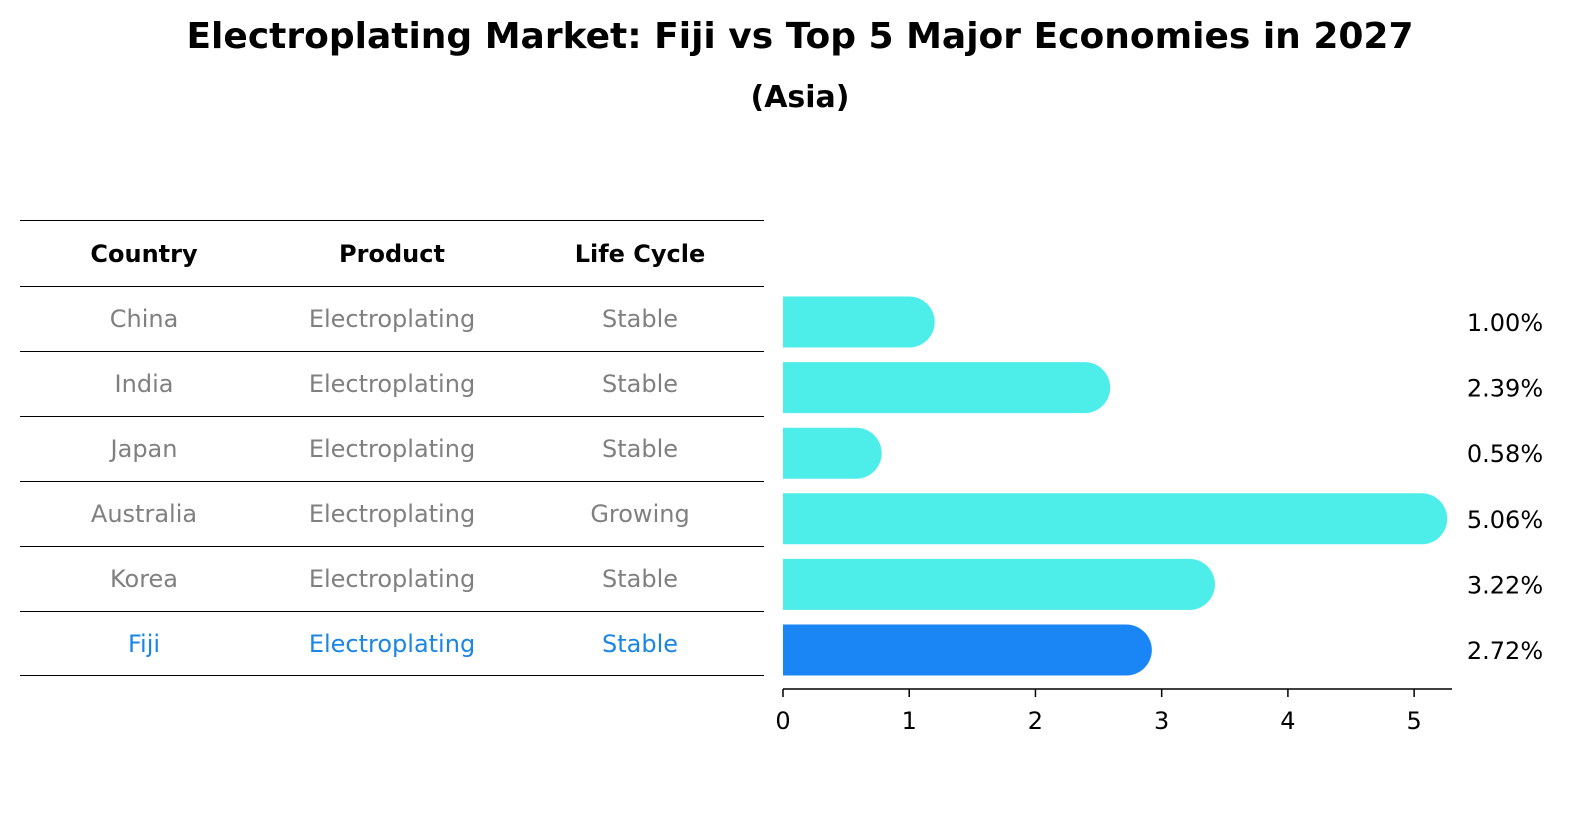 The height and width of the screenshot is (823, 1586). I want to click on x-tick-label: 3, so click(1161, 721).